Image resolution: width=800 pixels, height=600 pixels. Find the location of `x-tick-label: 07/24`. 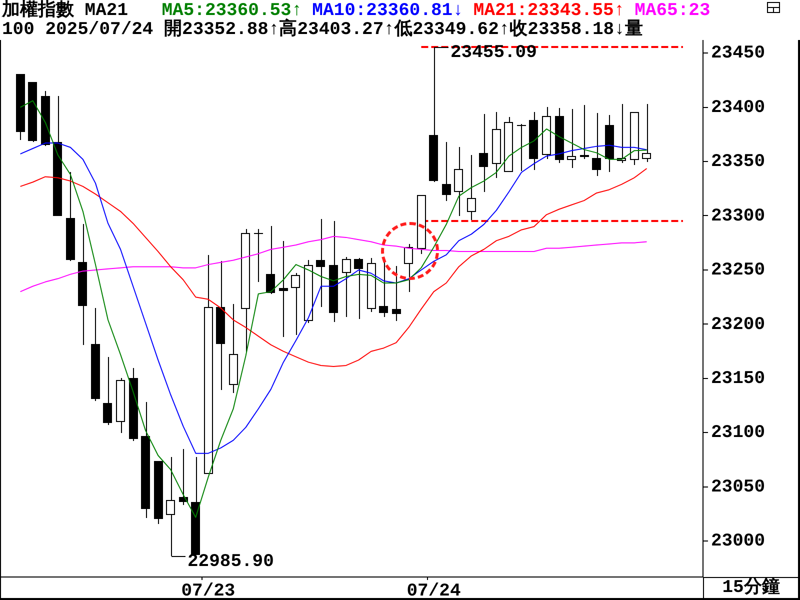

x-tick-label: 07/24 is located at coordinates (433, 590).